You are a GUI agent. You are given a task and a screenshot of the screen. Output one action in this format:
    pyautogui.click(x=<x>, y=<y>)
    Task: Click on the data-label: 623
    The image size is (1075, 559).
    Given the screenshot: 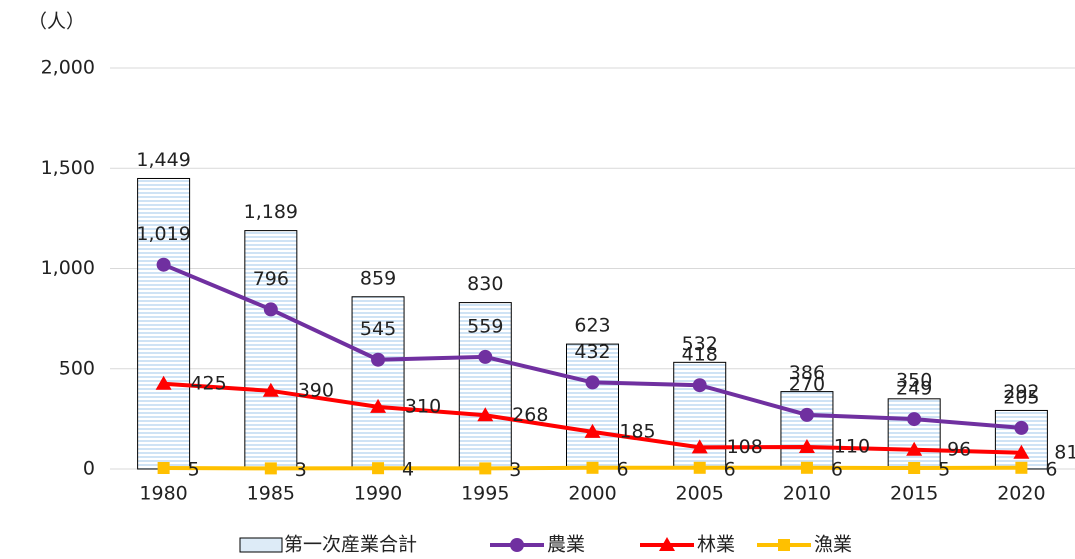 What is the action you would take?
    pyautogui.click(x=592, y=326)
    